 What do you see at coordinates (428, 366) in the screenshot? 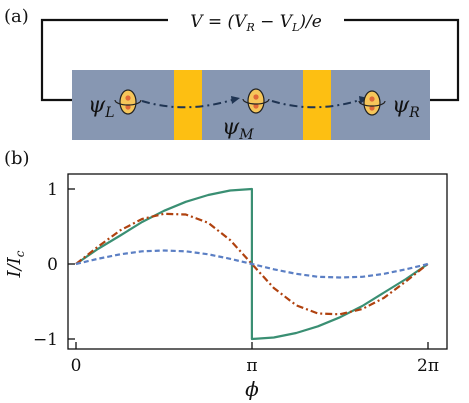
I see `x-tick-label: 2π` at bounding box center [428, 366].